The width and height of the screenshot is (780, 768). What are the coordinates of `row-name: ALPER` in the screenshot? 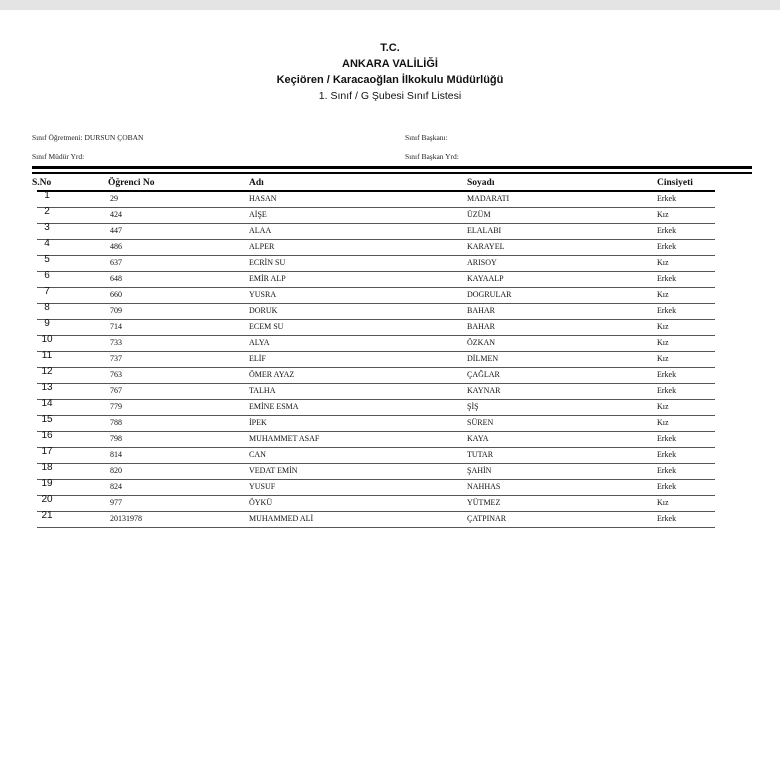 It's located at (262, 246).